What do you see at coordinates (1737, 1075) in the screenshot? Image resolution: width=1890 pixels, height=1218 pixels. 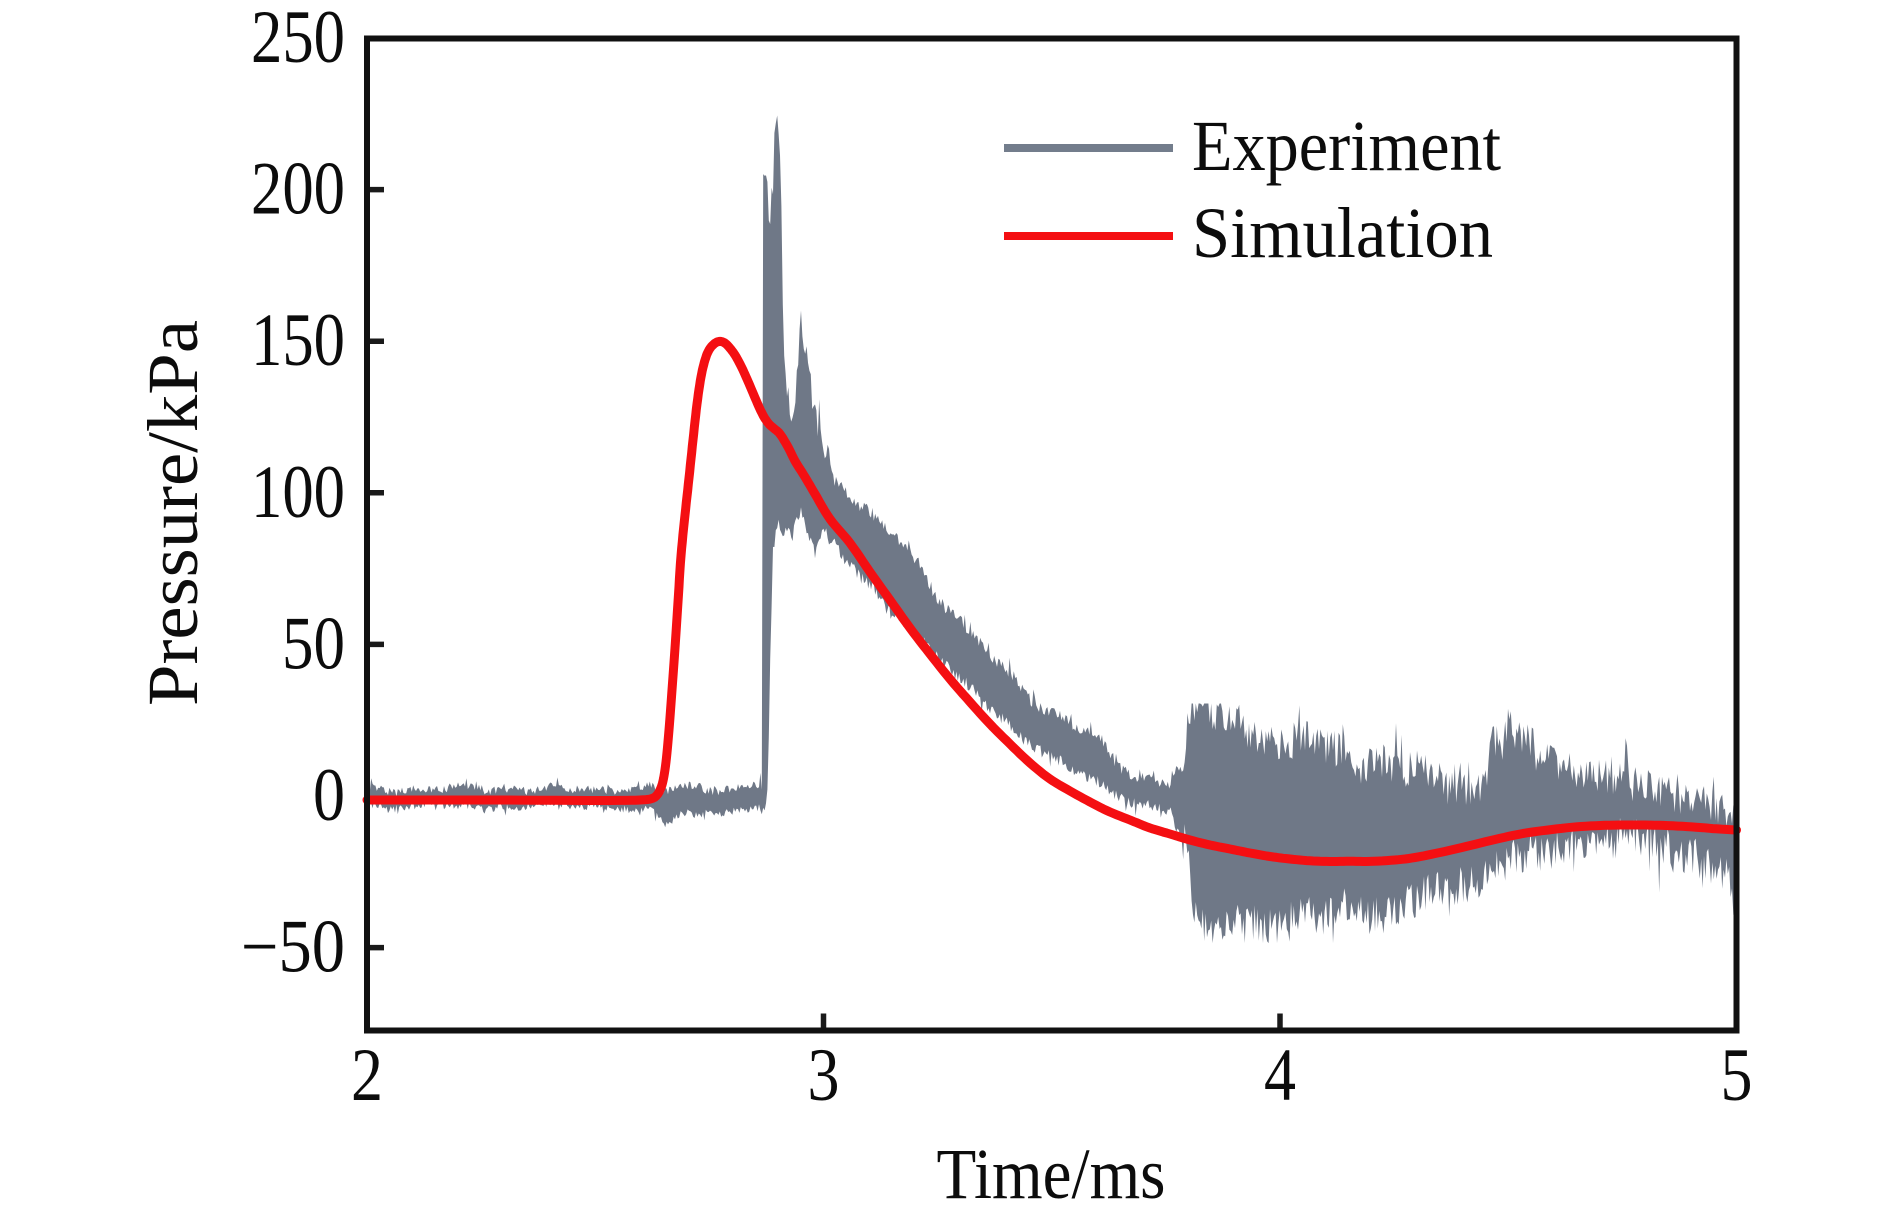 I see `svg-text: 5` at bounding box center [1737, 1075].